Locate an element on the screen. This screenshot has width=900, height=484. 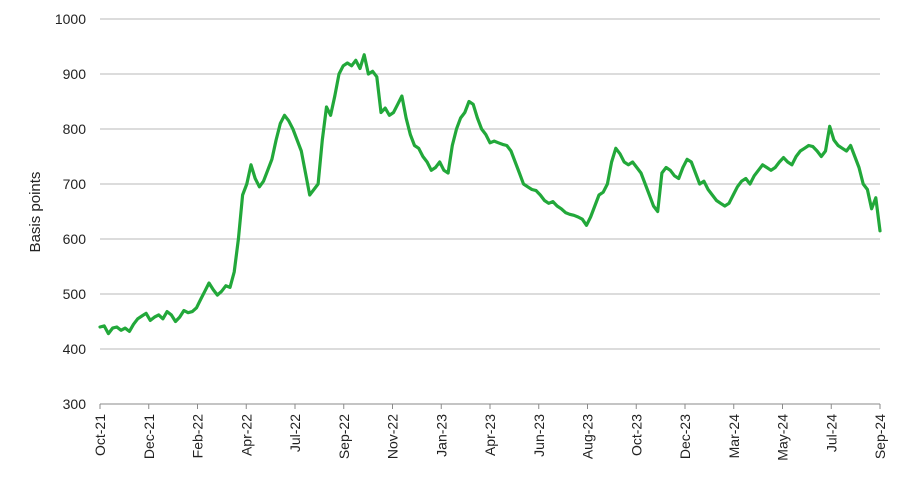
x-tick-label: Oct-21 is located at coordinates (100, 435).